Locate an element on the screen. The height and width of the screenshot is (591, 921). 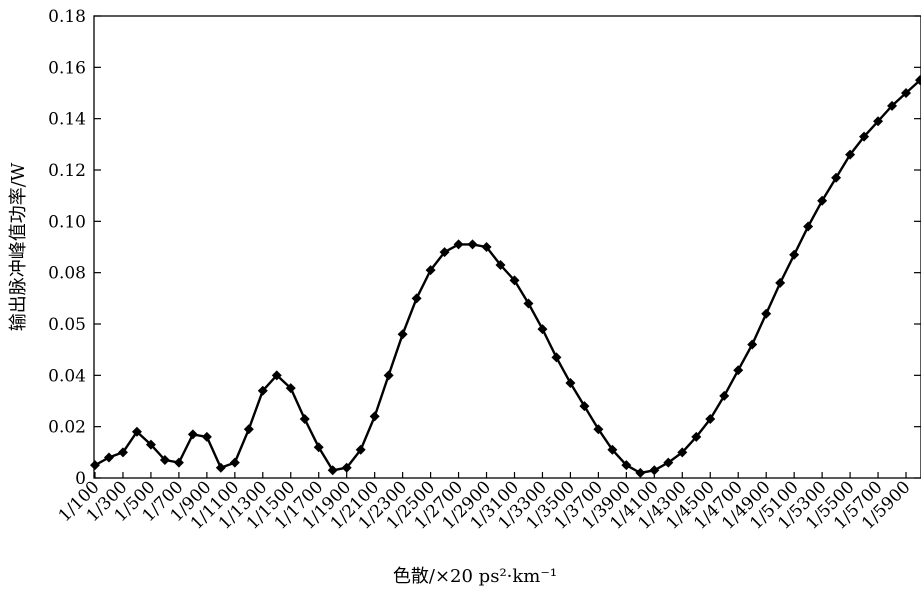
x-axis-title: 色散/×20 ps²·km⁻¹ is located at coordinates (475, 576).